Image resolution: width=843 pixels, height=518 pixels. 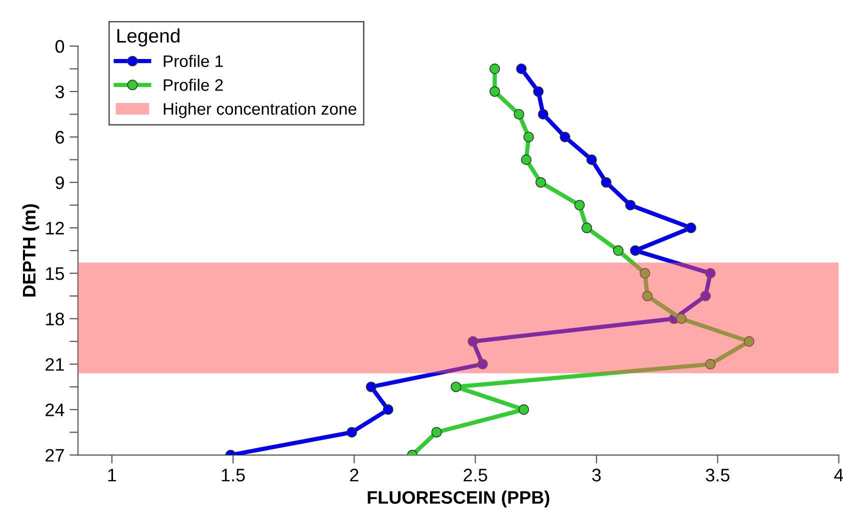 I want to click on legend-title: Legend, so click(x=148, y=37).